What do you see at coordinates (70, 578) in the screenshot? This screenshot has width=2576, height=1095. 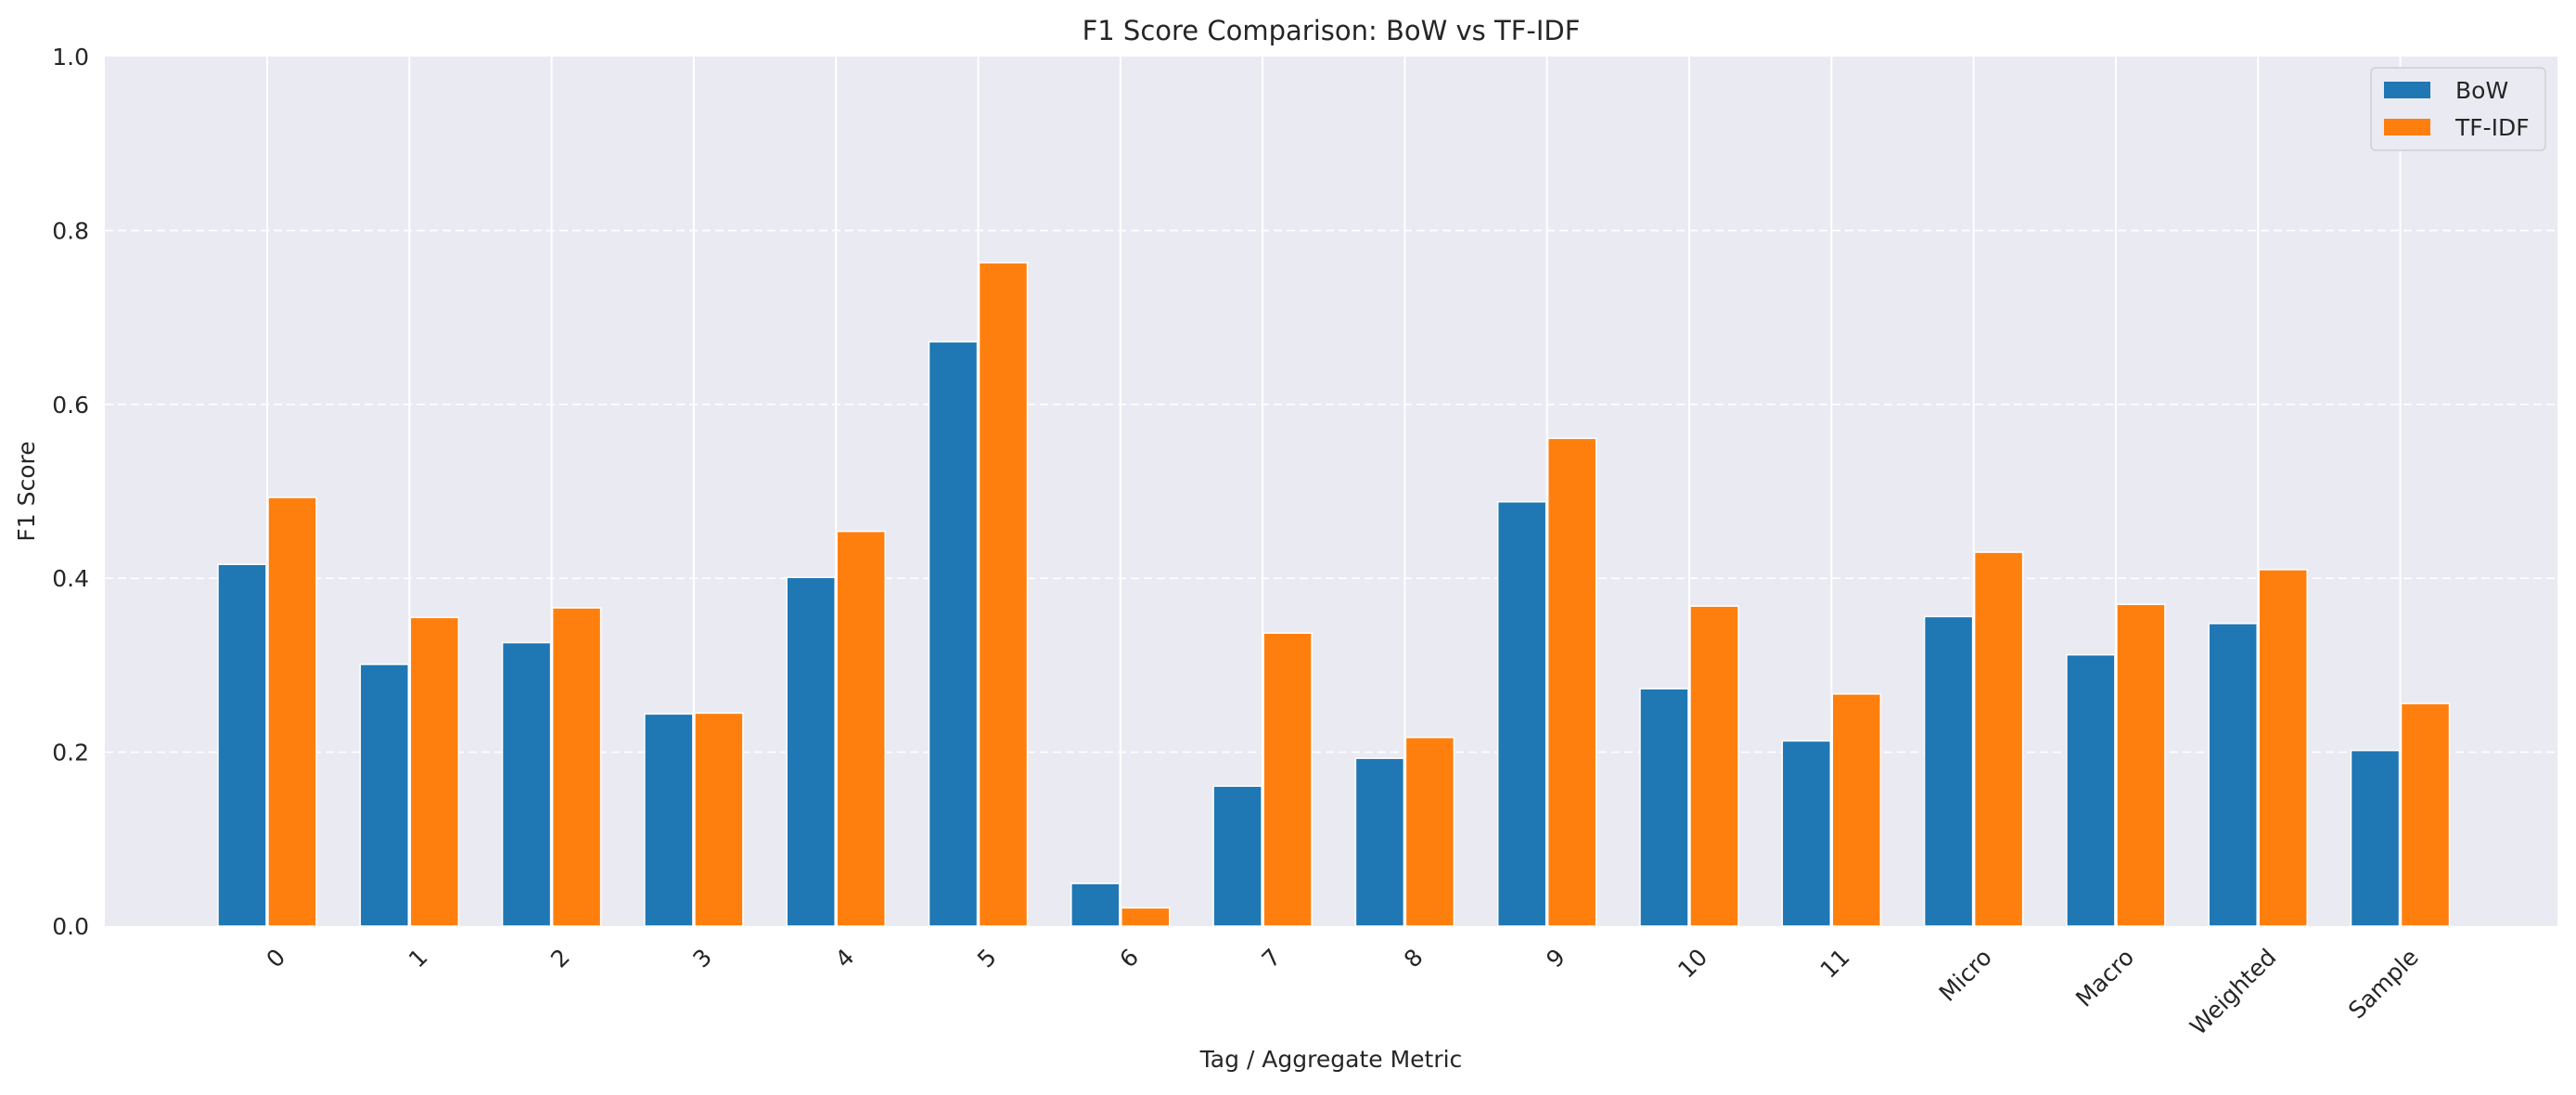 I see `y-tick-label: 0.4` at bounding box center [70, 578].